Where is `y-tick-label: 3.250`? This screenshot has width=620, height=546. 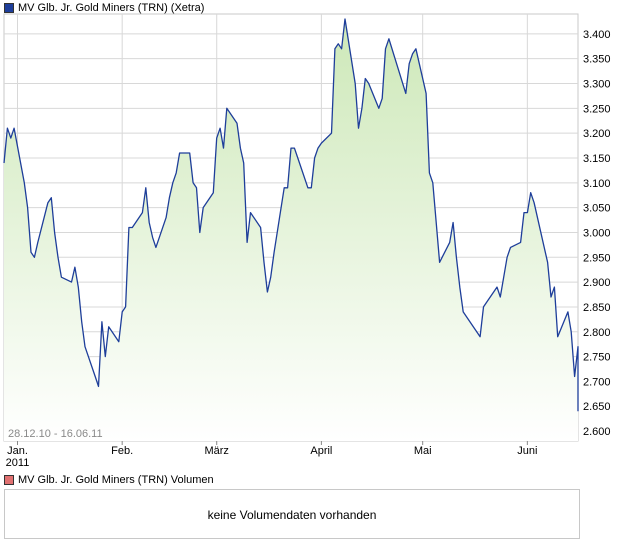
y-tick-label: 3.250 is located at coordinates (597, 109).